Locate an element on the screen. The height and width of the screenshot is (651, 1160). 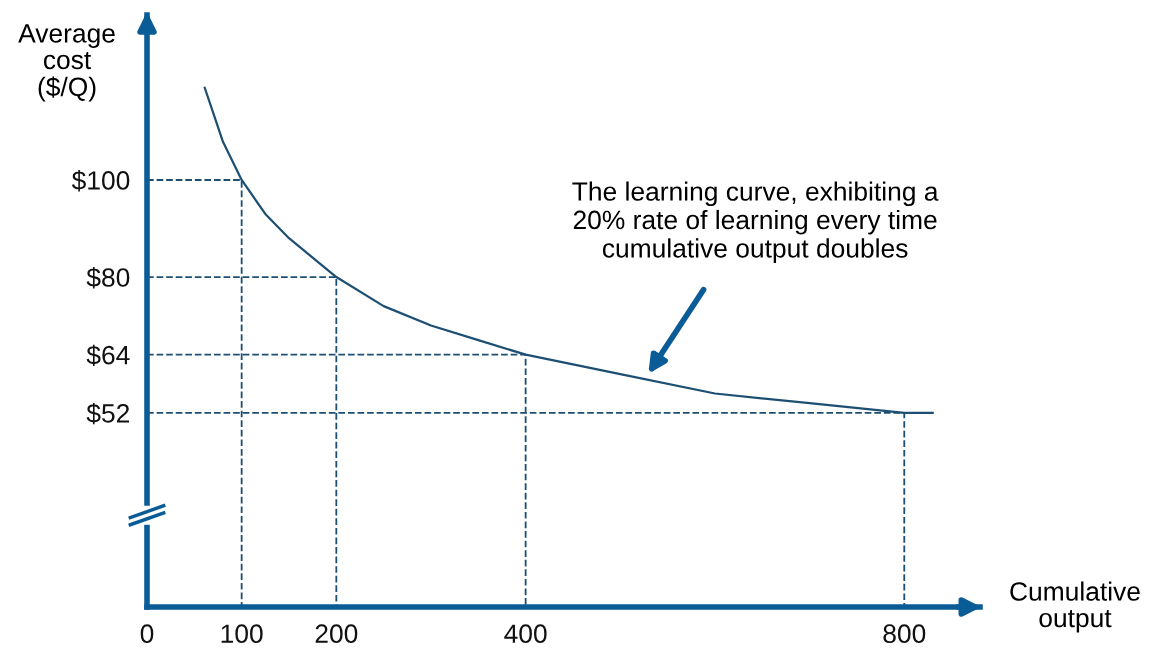
annotation: The learning curve, exhibiting a 20% rate of learning every time cumulative output doubles is located at coordinates (755, 222).